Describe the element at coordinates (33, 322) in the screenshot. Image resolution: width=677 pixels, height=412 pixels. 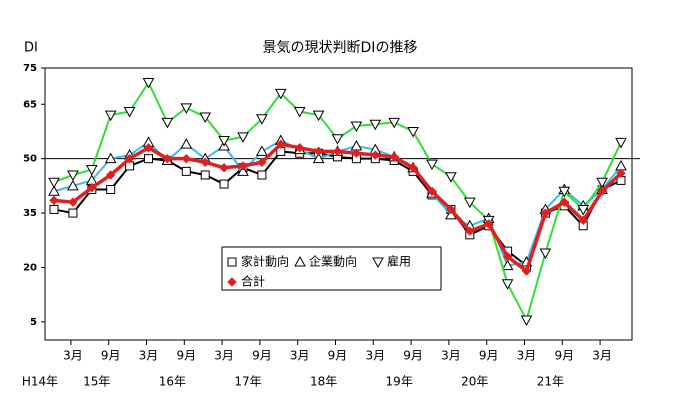
I see `y-tick-label: 5` at that location.